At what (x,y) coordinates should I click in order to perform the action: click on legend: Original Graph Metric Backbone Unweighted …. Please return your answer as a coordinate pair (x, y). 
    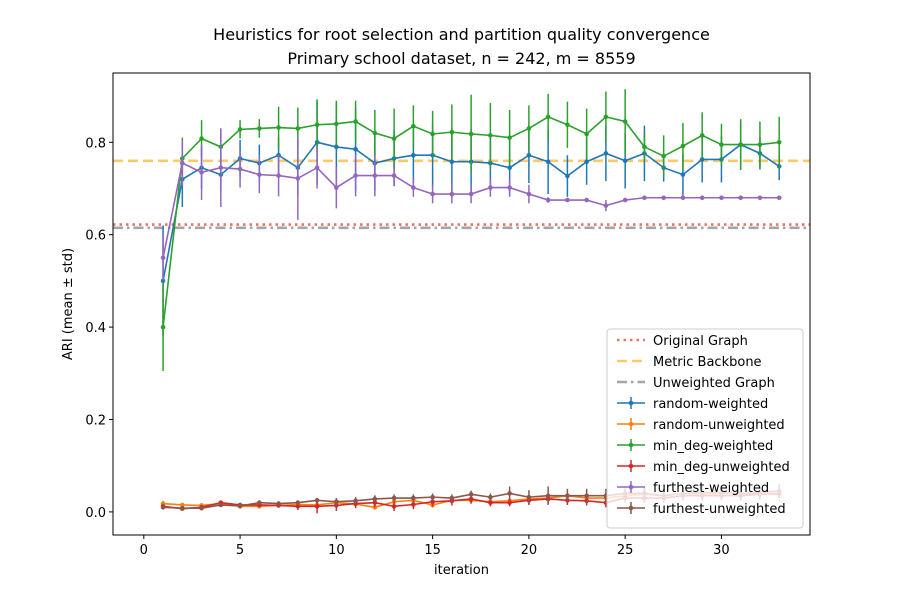
    Looking at the image, I should click on (705, 428).